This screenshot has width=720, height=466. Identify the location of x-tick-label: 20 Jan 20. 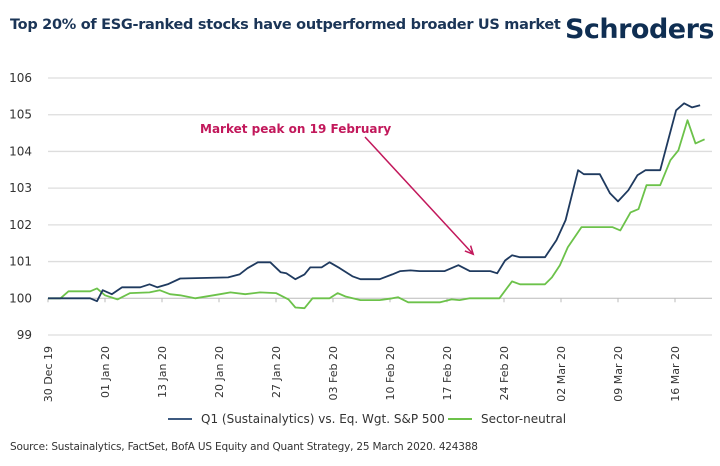
(219, 372).